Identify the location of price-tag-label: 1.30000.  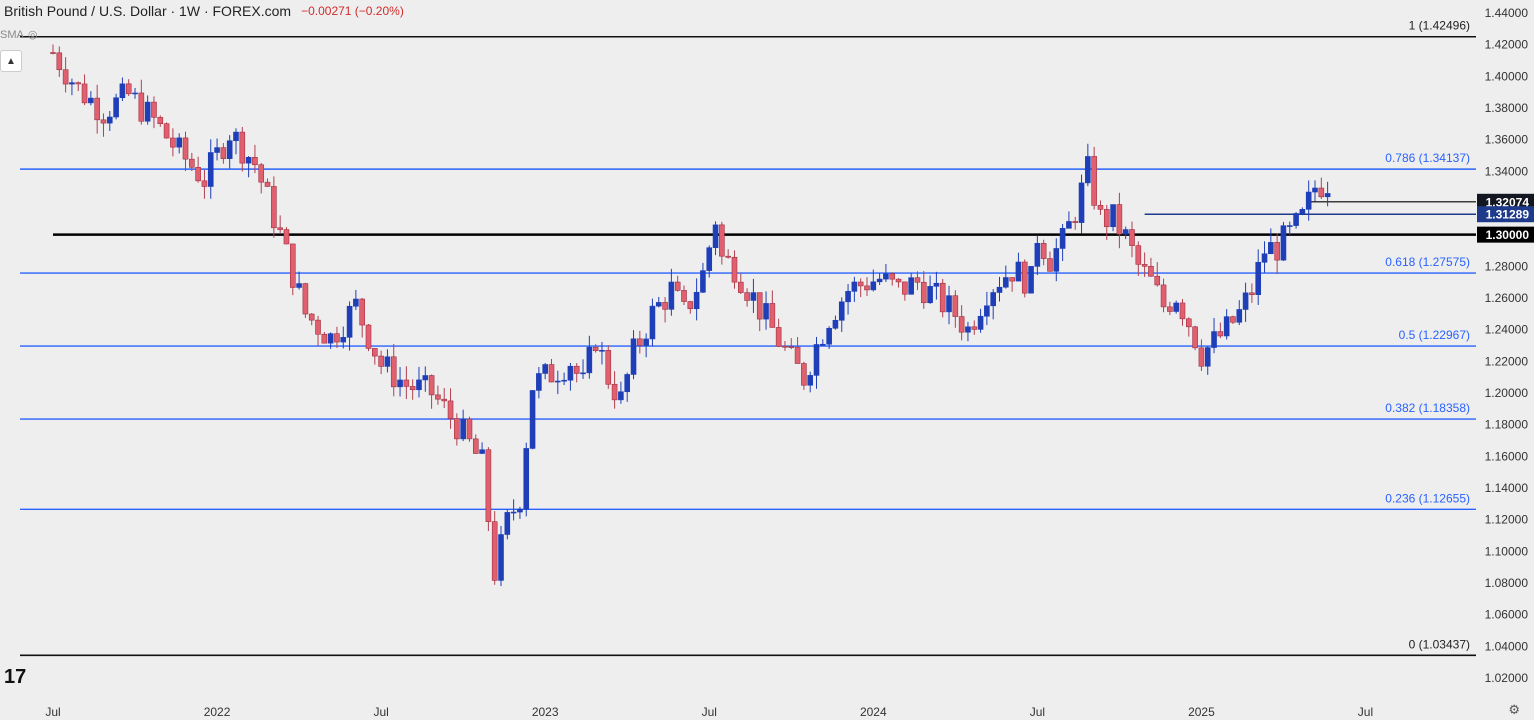
(1508, 235).